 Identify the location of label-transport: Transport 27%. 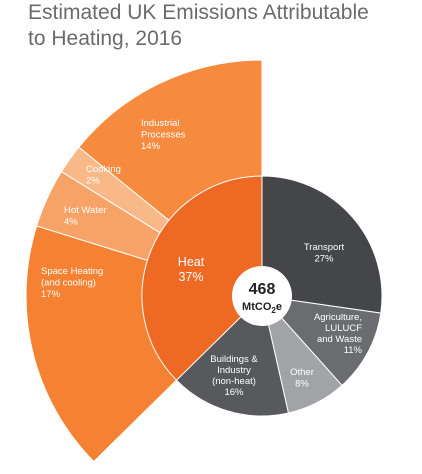
(324, 253).